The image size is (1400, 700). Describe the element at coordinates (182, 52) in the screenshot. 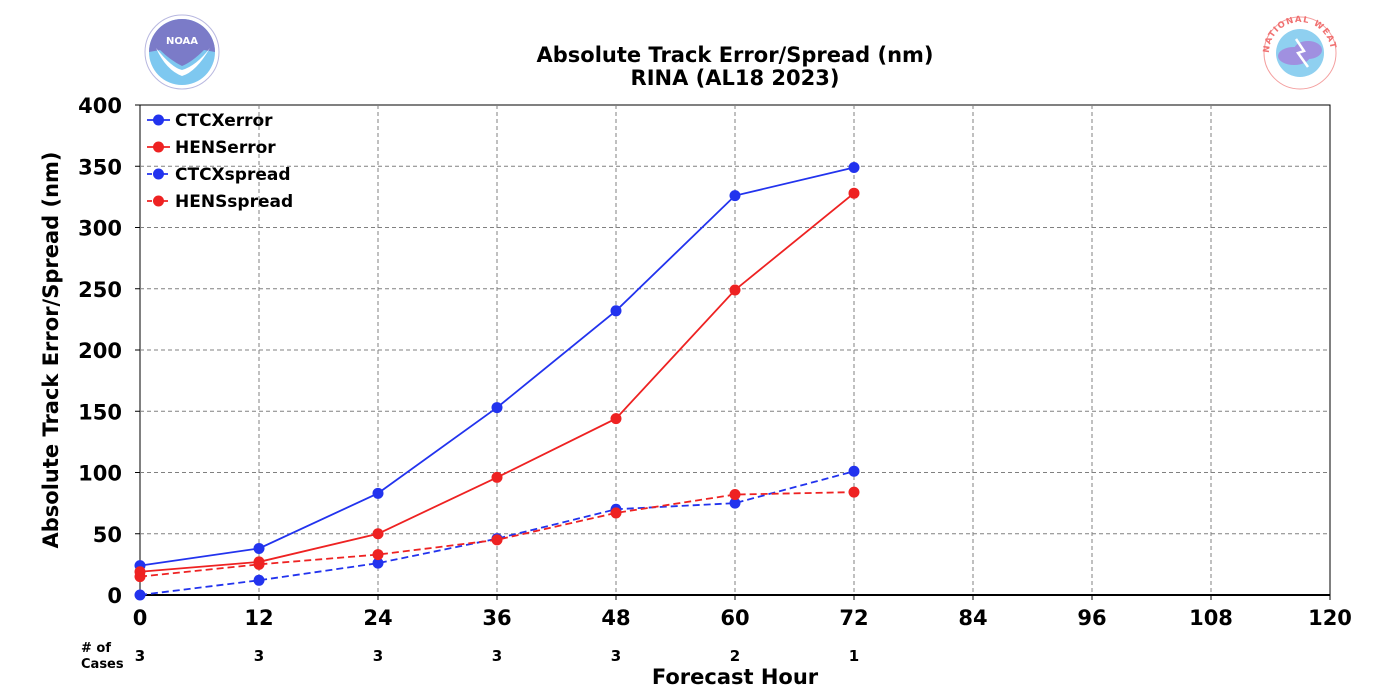

I see `noaa-logo-icon: NOAA` at that location.